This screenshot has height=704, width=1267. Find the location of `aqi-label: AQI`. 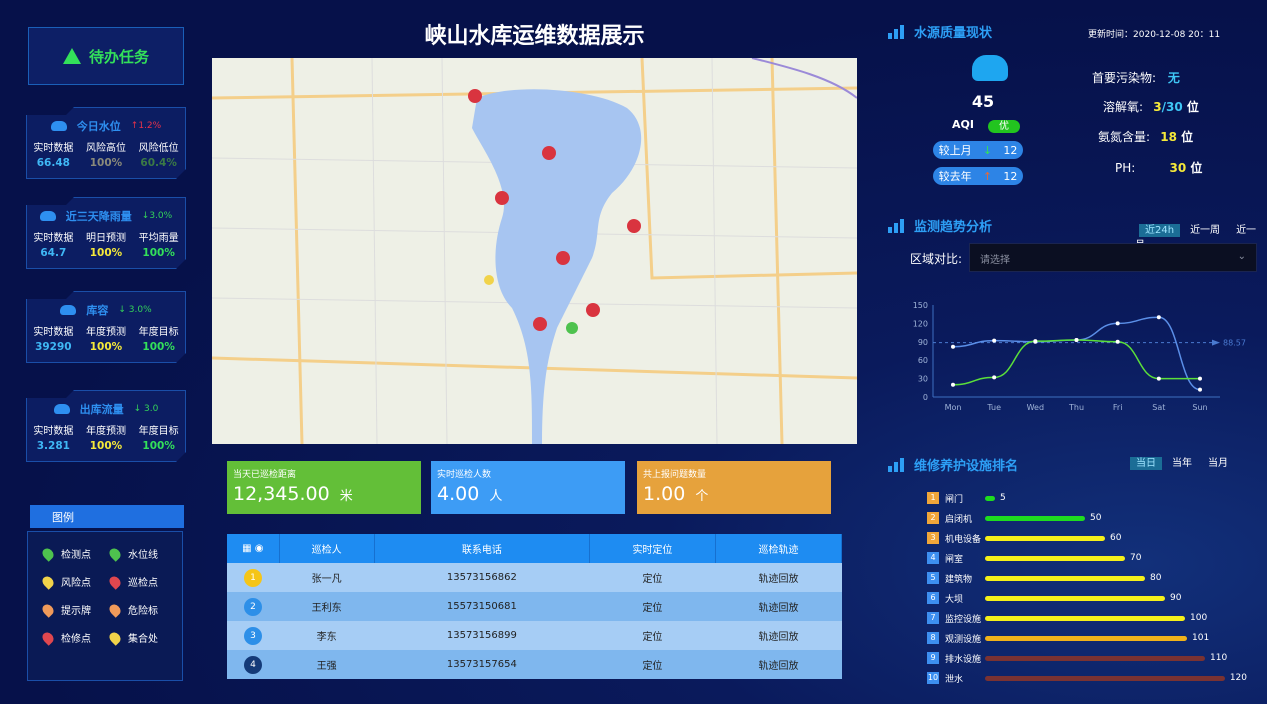

aqi-label: AQI is located at coordinates (963, 124).